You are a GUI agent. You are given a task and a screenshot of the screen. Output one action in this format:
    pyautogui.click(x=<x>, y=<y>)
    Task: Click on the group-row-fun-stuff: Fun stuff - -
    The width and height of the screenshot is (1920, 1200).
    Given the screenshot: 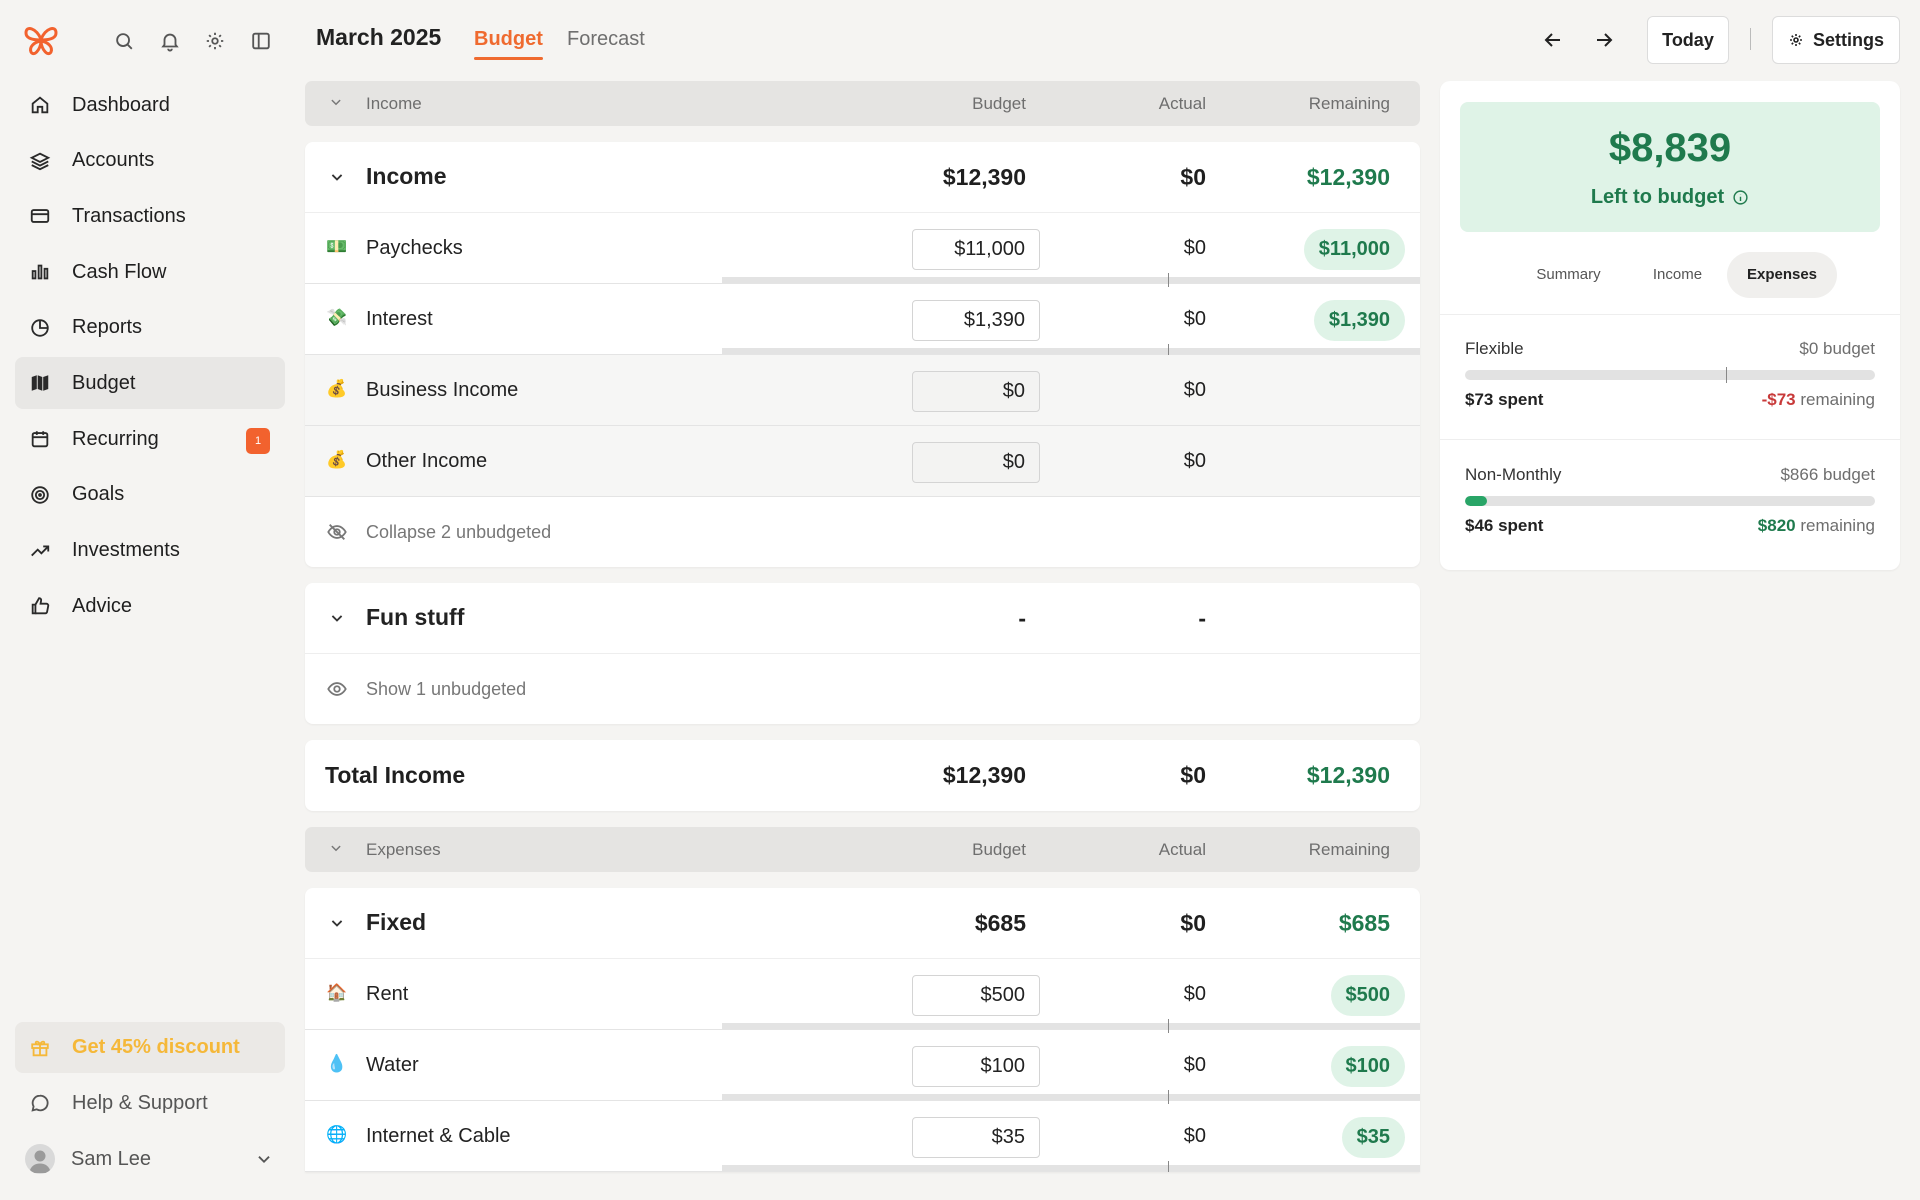 What is the action you would take?
    pyautogui.click(x=862, y=618)
    